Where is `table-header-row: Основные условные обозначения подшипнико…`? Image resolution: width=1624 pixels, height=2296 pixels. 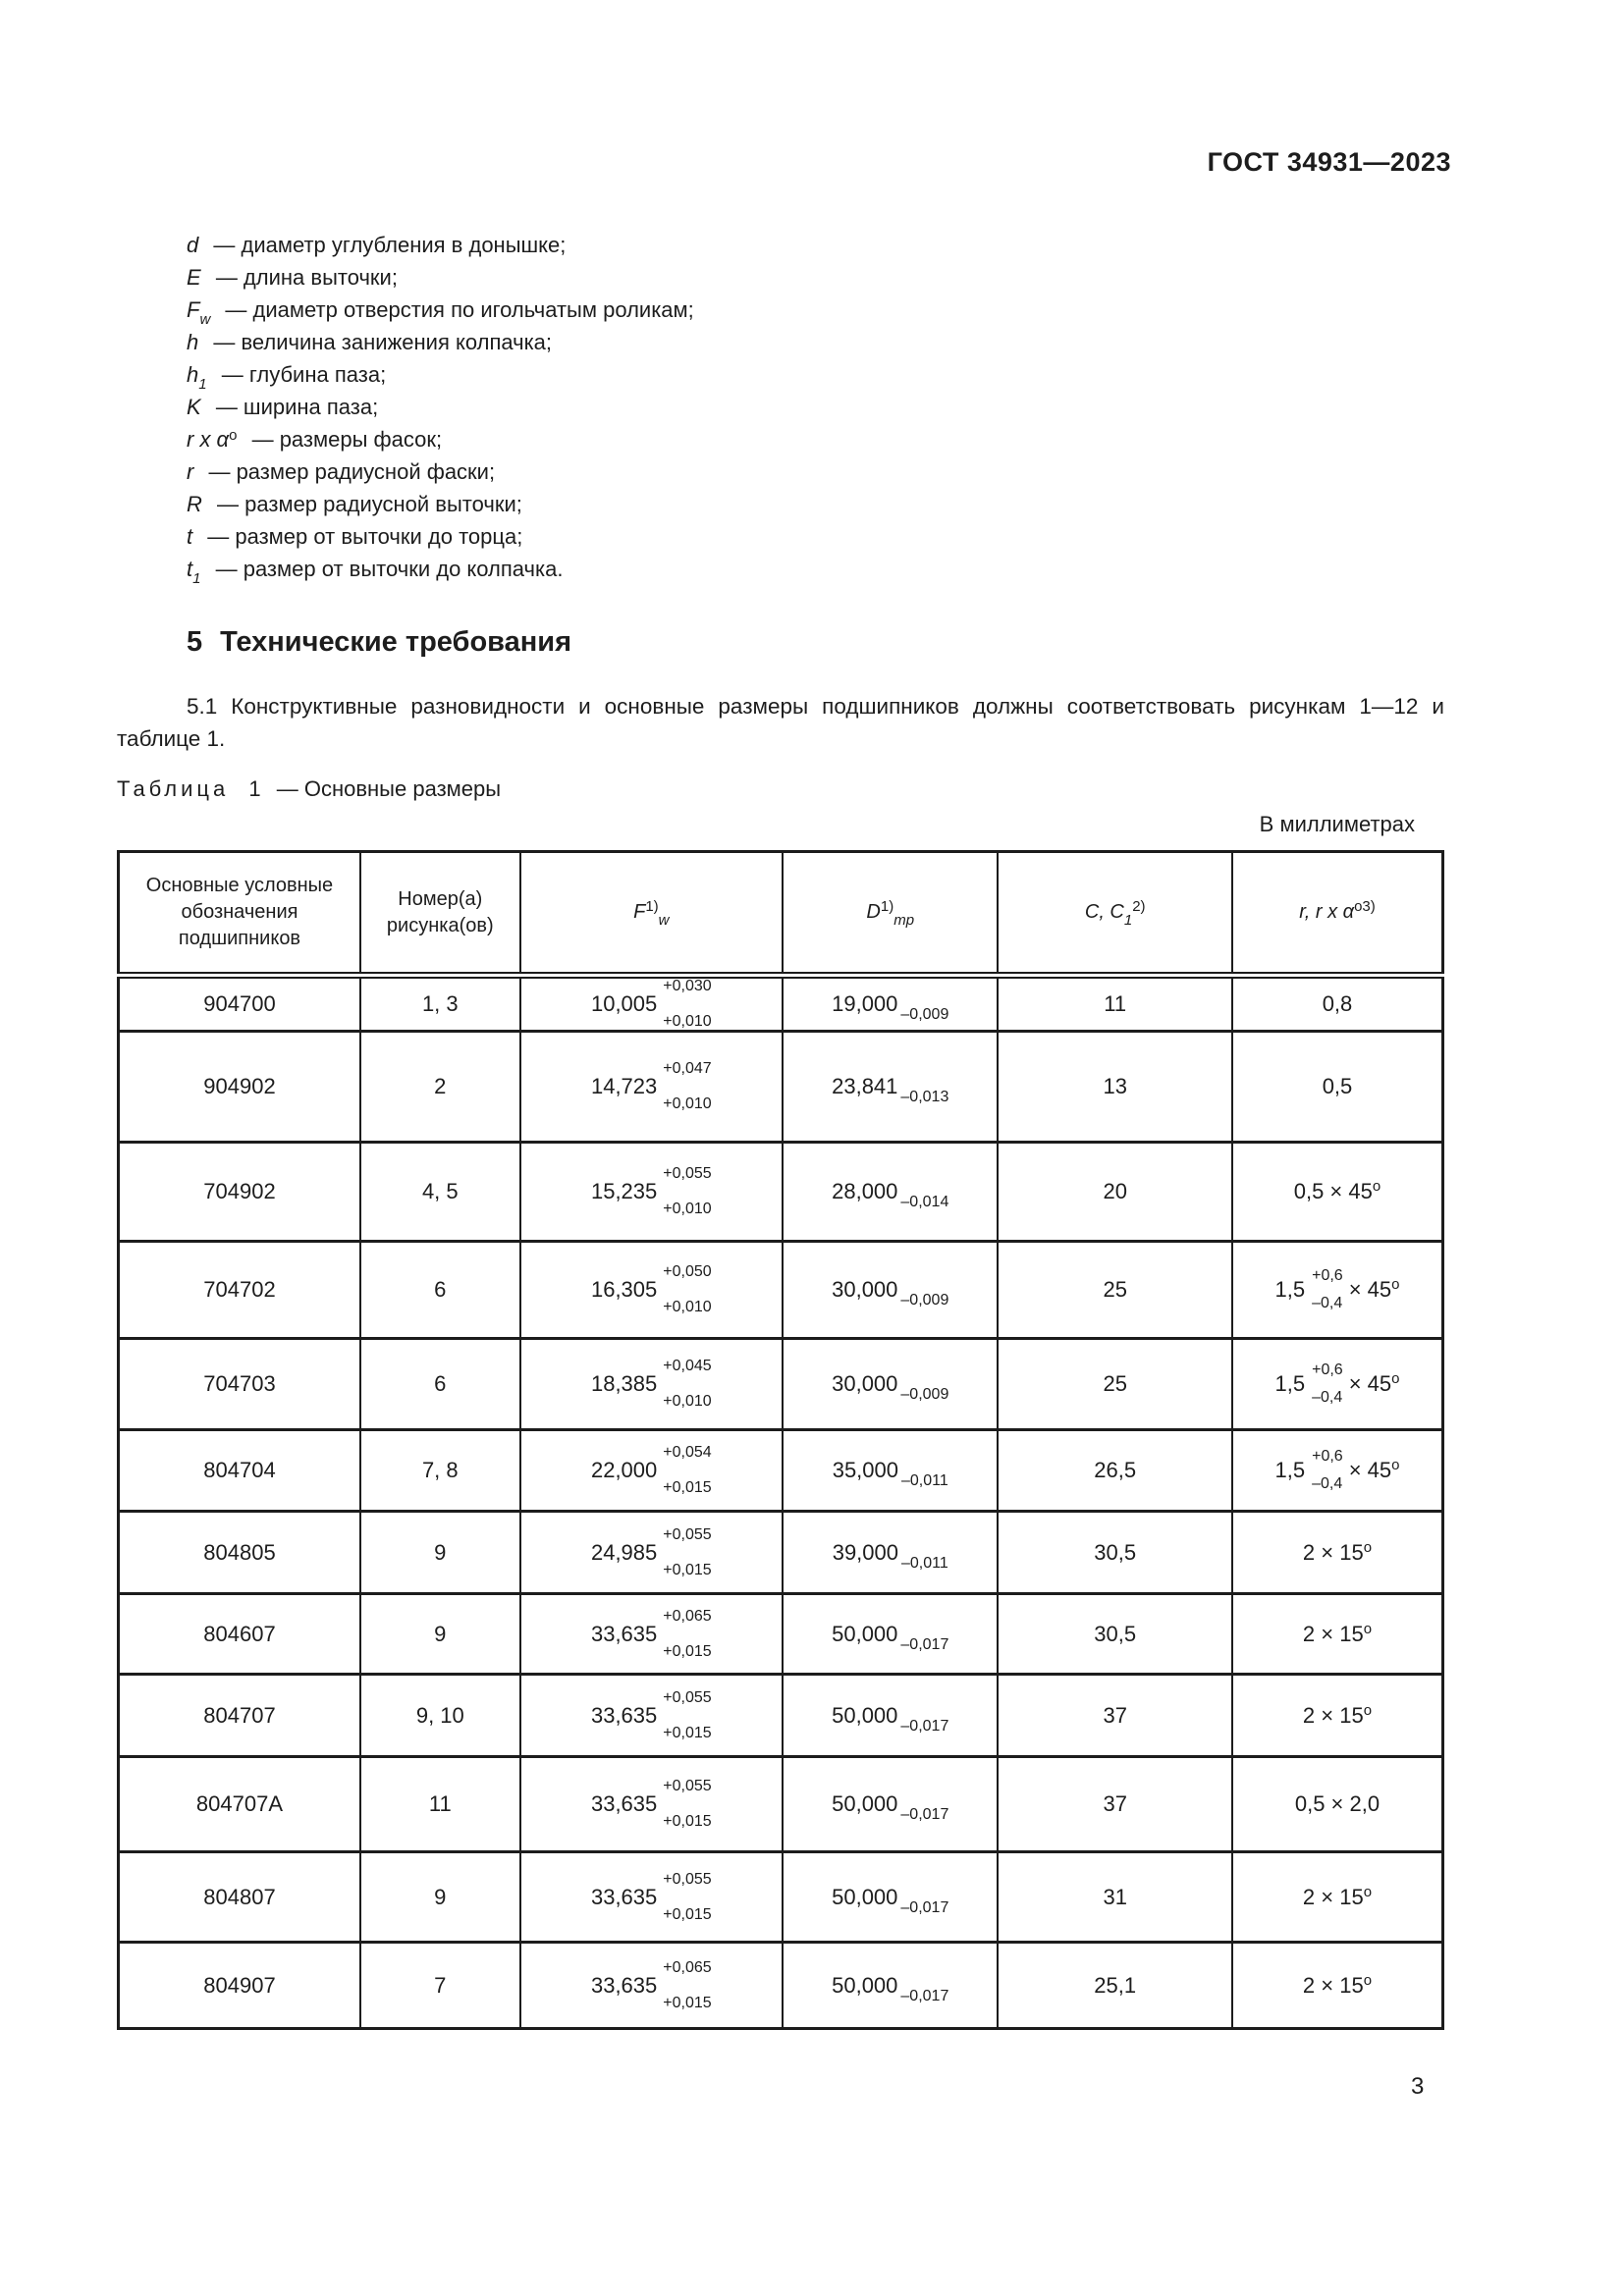
table-header-row: Основные условные обозначения подшипнико… is located at coordinates (780, 914).